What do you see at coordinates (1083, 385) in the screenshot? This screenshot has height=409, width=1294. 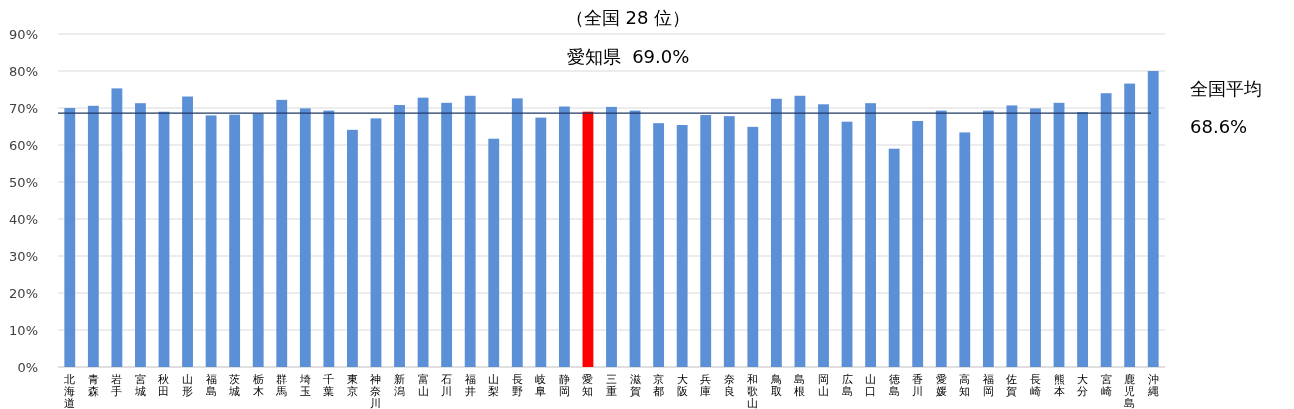 I see `x-tick-label: 大分` at bounding box center [1083, 385].